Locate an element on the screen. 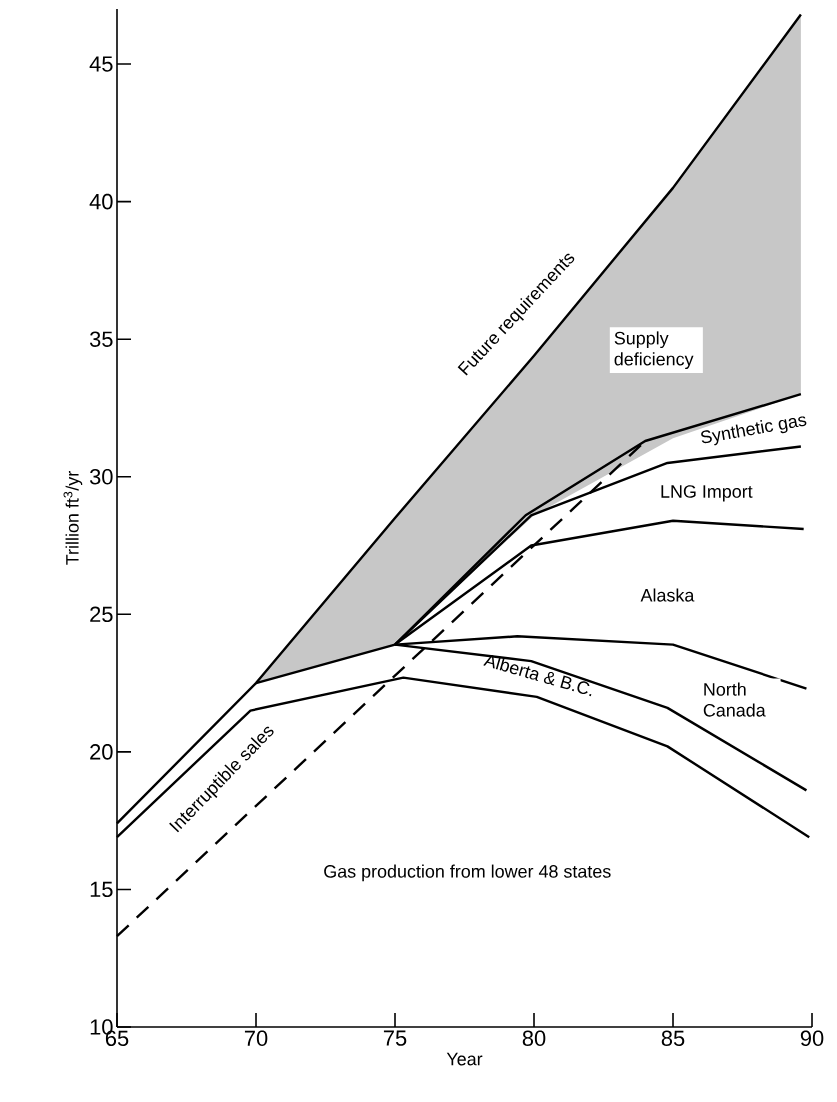 This screenshot has height=1102, width=837. y-tick-label: 30 is located at coordinates (101, 476).